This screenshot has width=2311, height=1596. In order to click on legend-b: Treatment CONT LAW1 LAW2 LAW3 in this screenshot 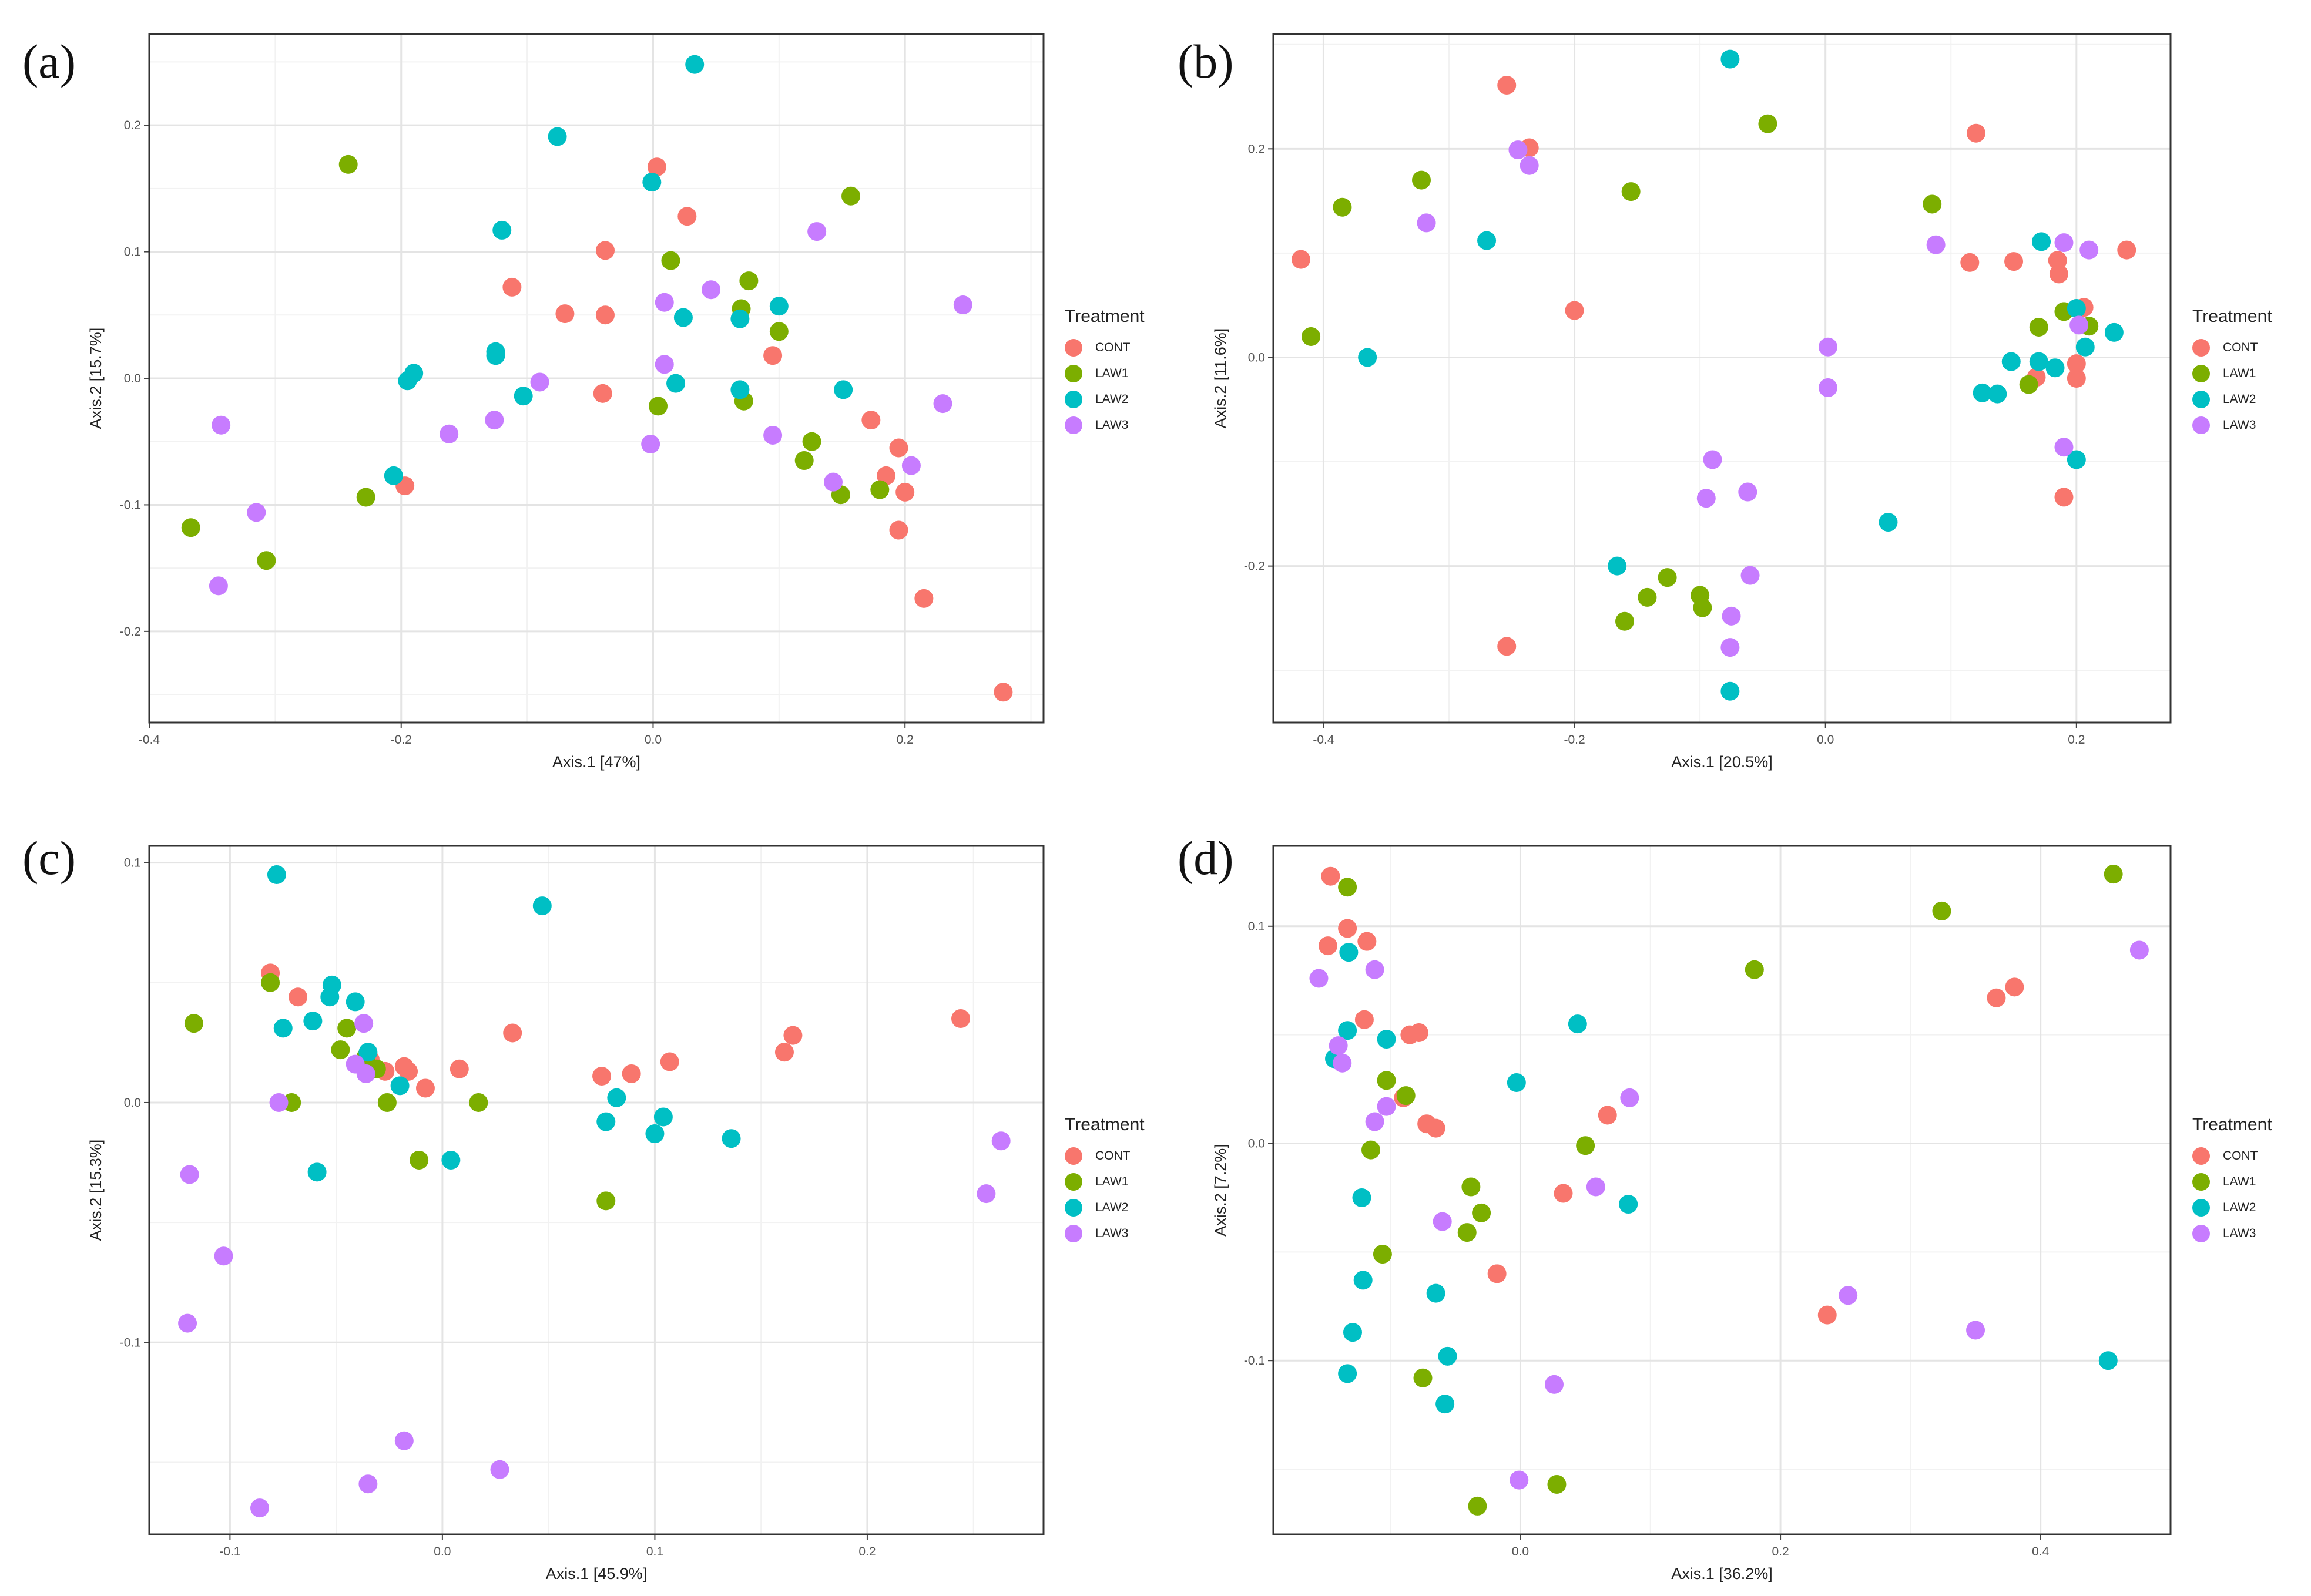, I will do `click(2232, 372)`.